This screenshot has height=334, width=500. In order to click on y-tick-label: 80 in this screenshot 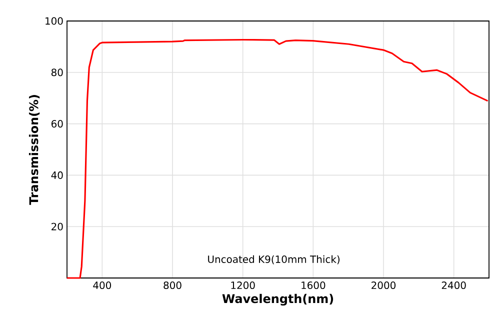, I will do `click(57, 72)`.